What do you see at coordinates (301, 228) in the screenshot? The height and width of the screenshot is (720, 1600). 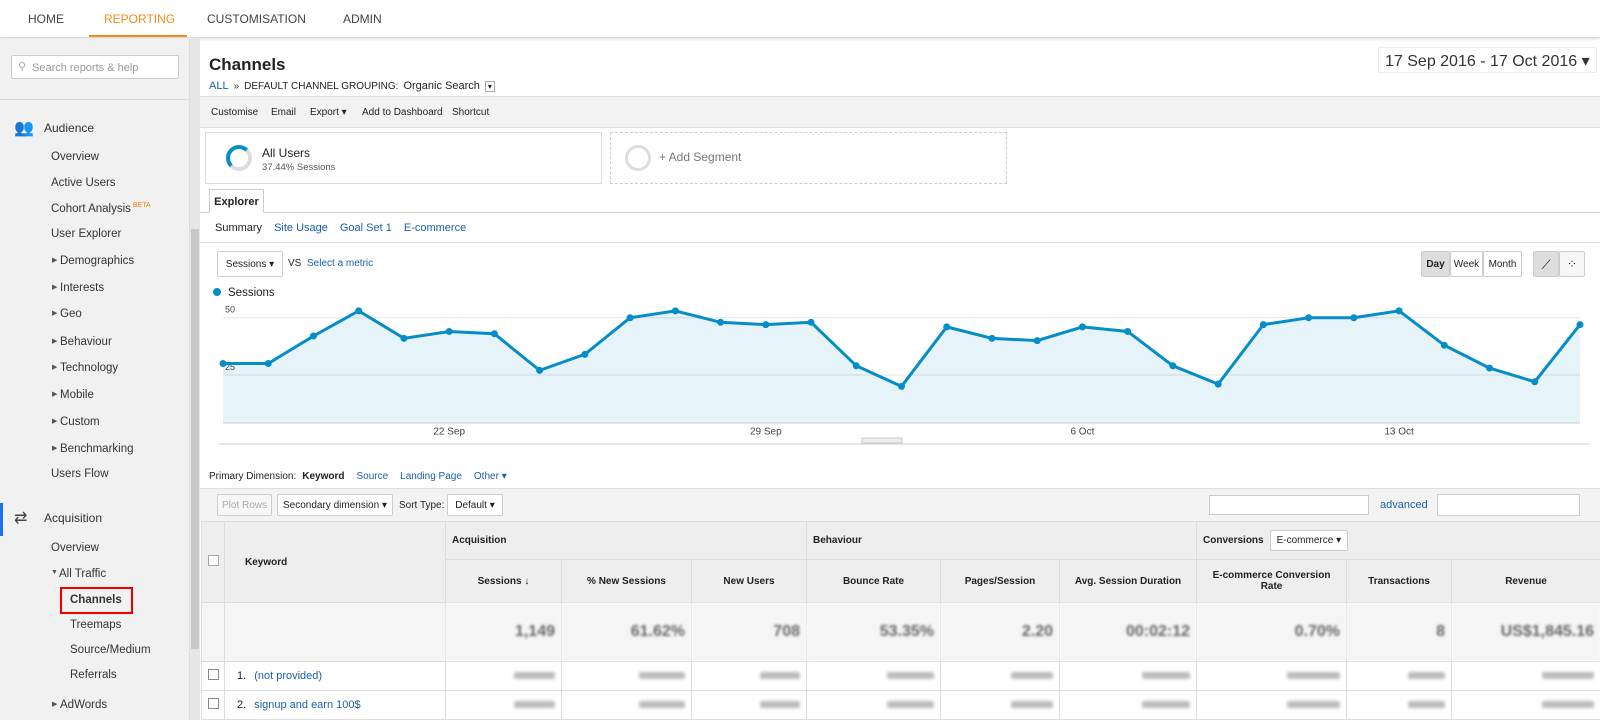 I see `subtab: Site Usage` at bounding box center [301, 228].